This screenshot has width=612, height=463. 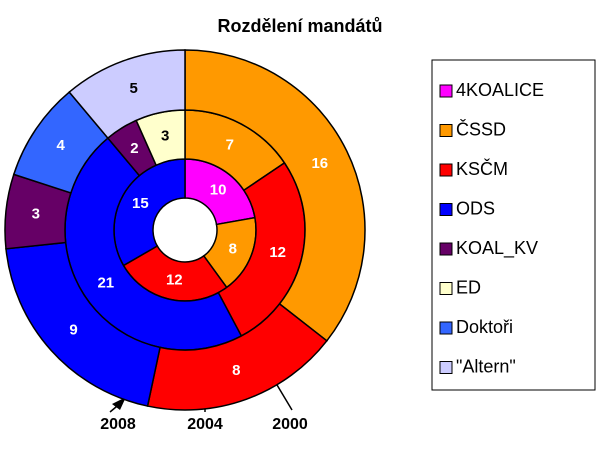 I want to click on legend-label: 4KOALICE, so click(x=500, y=90).